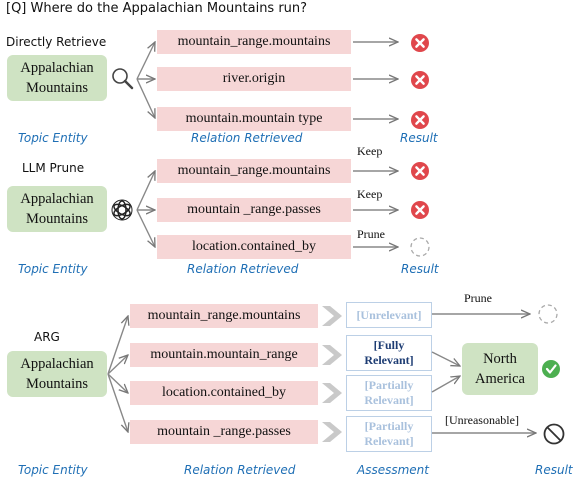  Describe the element at coordinates (254, 210) in the screenshot. I see `panel2-relation-2: mountain _range.passes` at that location.